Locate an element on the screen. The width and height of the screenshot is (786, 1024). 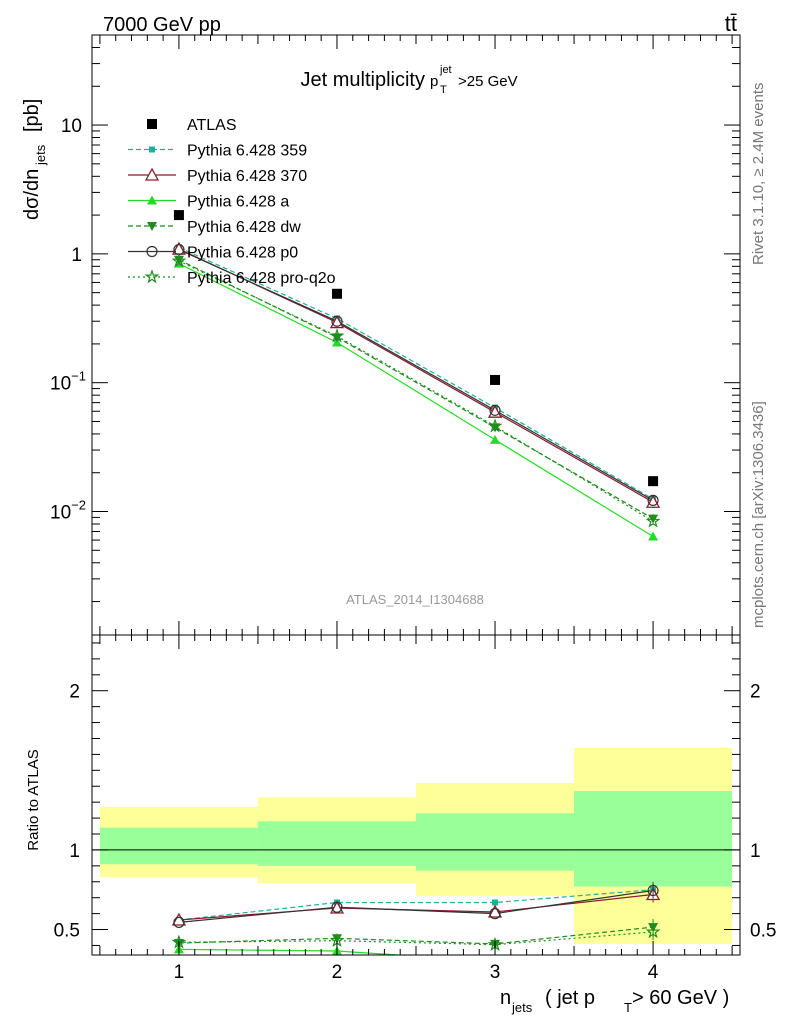
main-series-point-3-shape is located at coordinates (178, 260).